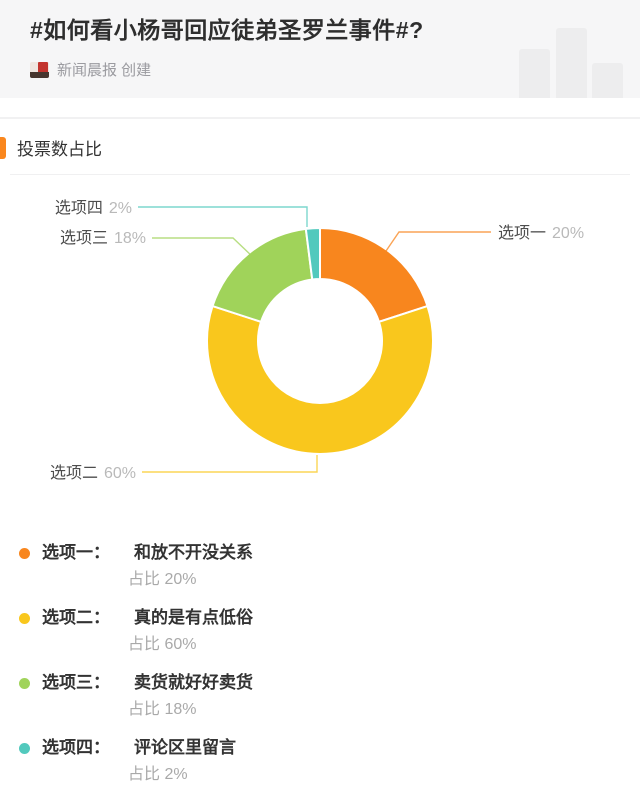  What do you see at coordinates (185, 747) in the screenshot?
I see `legend-option-text: 评论区里留言` at bounding box center [185, 747].